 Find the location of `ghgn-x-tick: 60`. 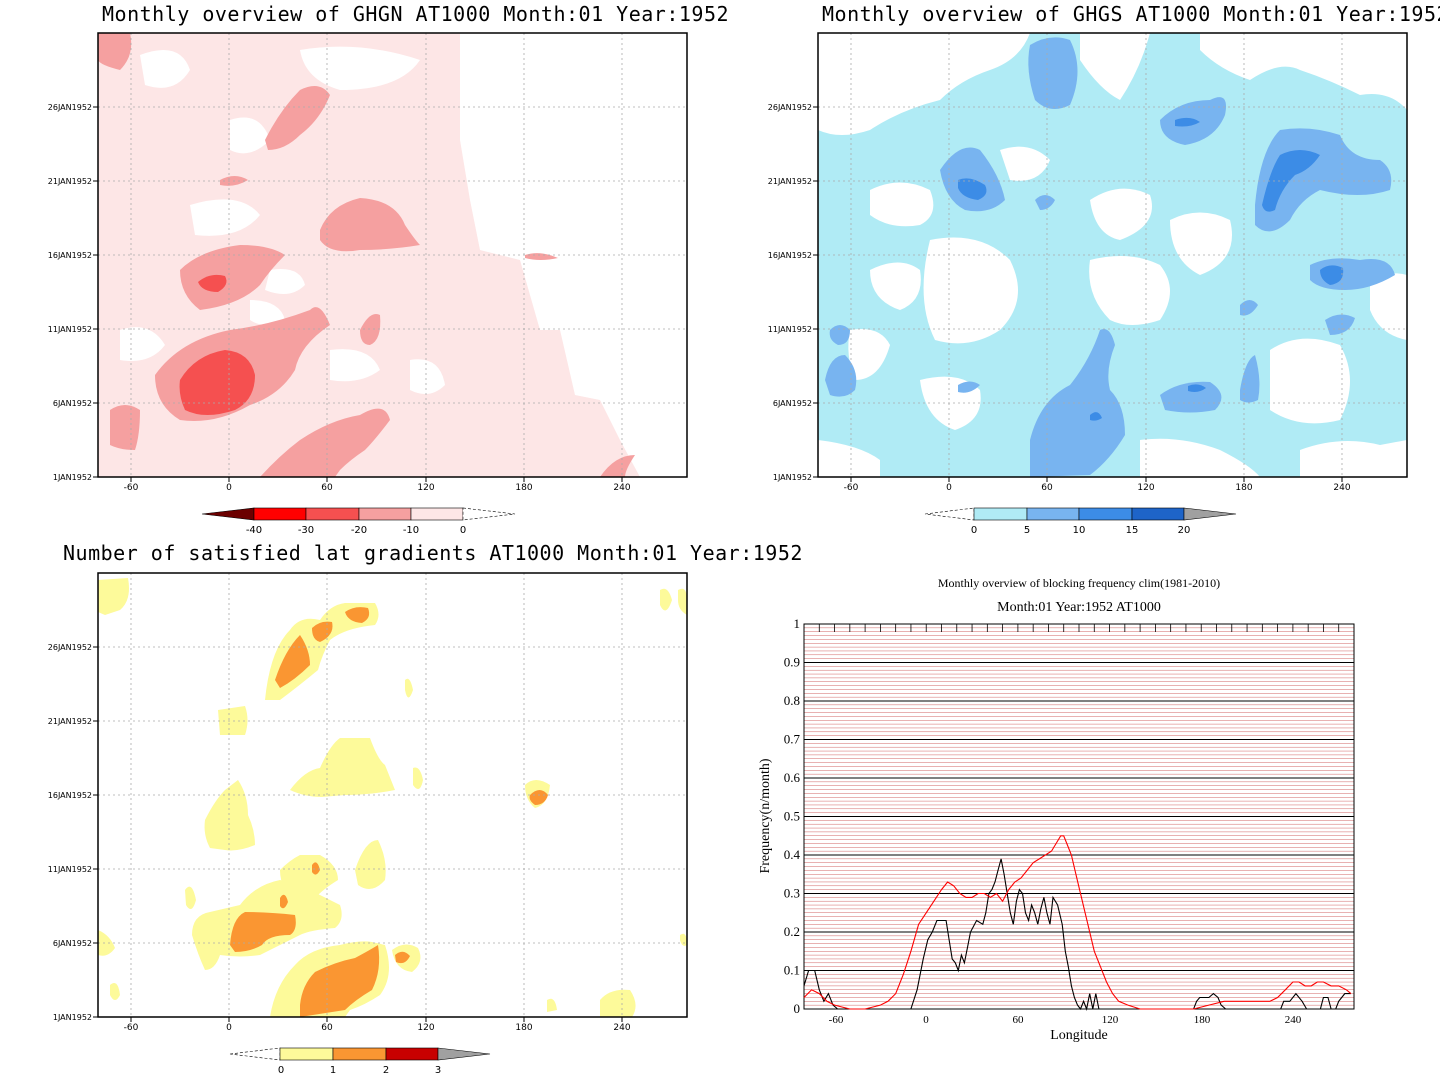

ghgn-x-tick: 60 is located at coordinates (327, 488).